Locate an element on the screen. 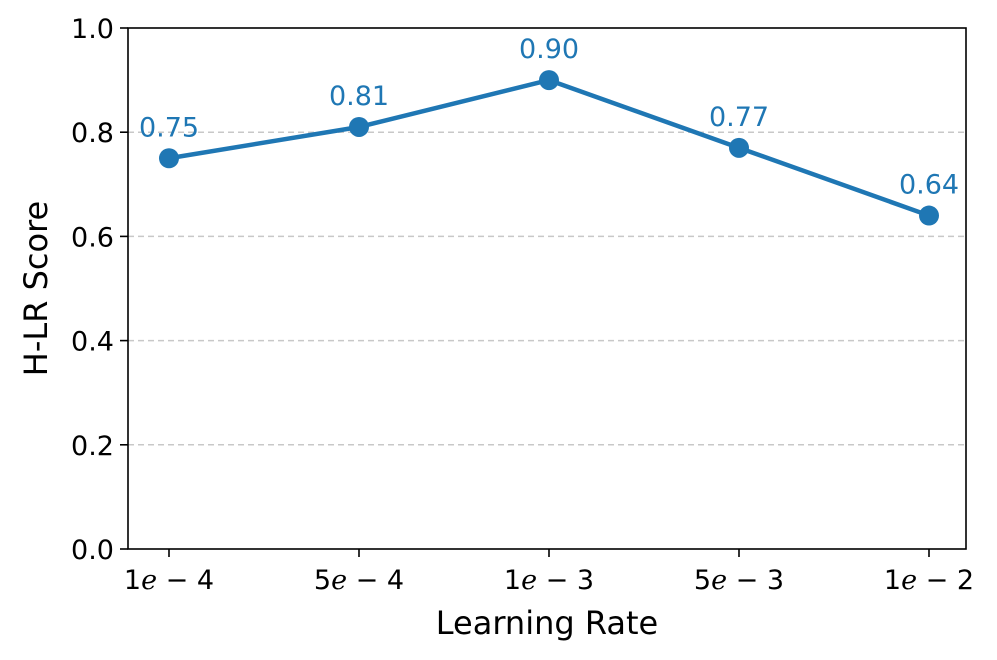 The width and height of the screenshot is (997, 660). y-tick-label: 0.6 is located at coordinates (92, 237).